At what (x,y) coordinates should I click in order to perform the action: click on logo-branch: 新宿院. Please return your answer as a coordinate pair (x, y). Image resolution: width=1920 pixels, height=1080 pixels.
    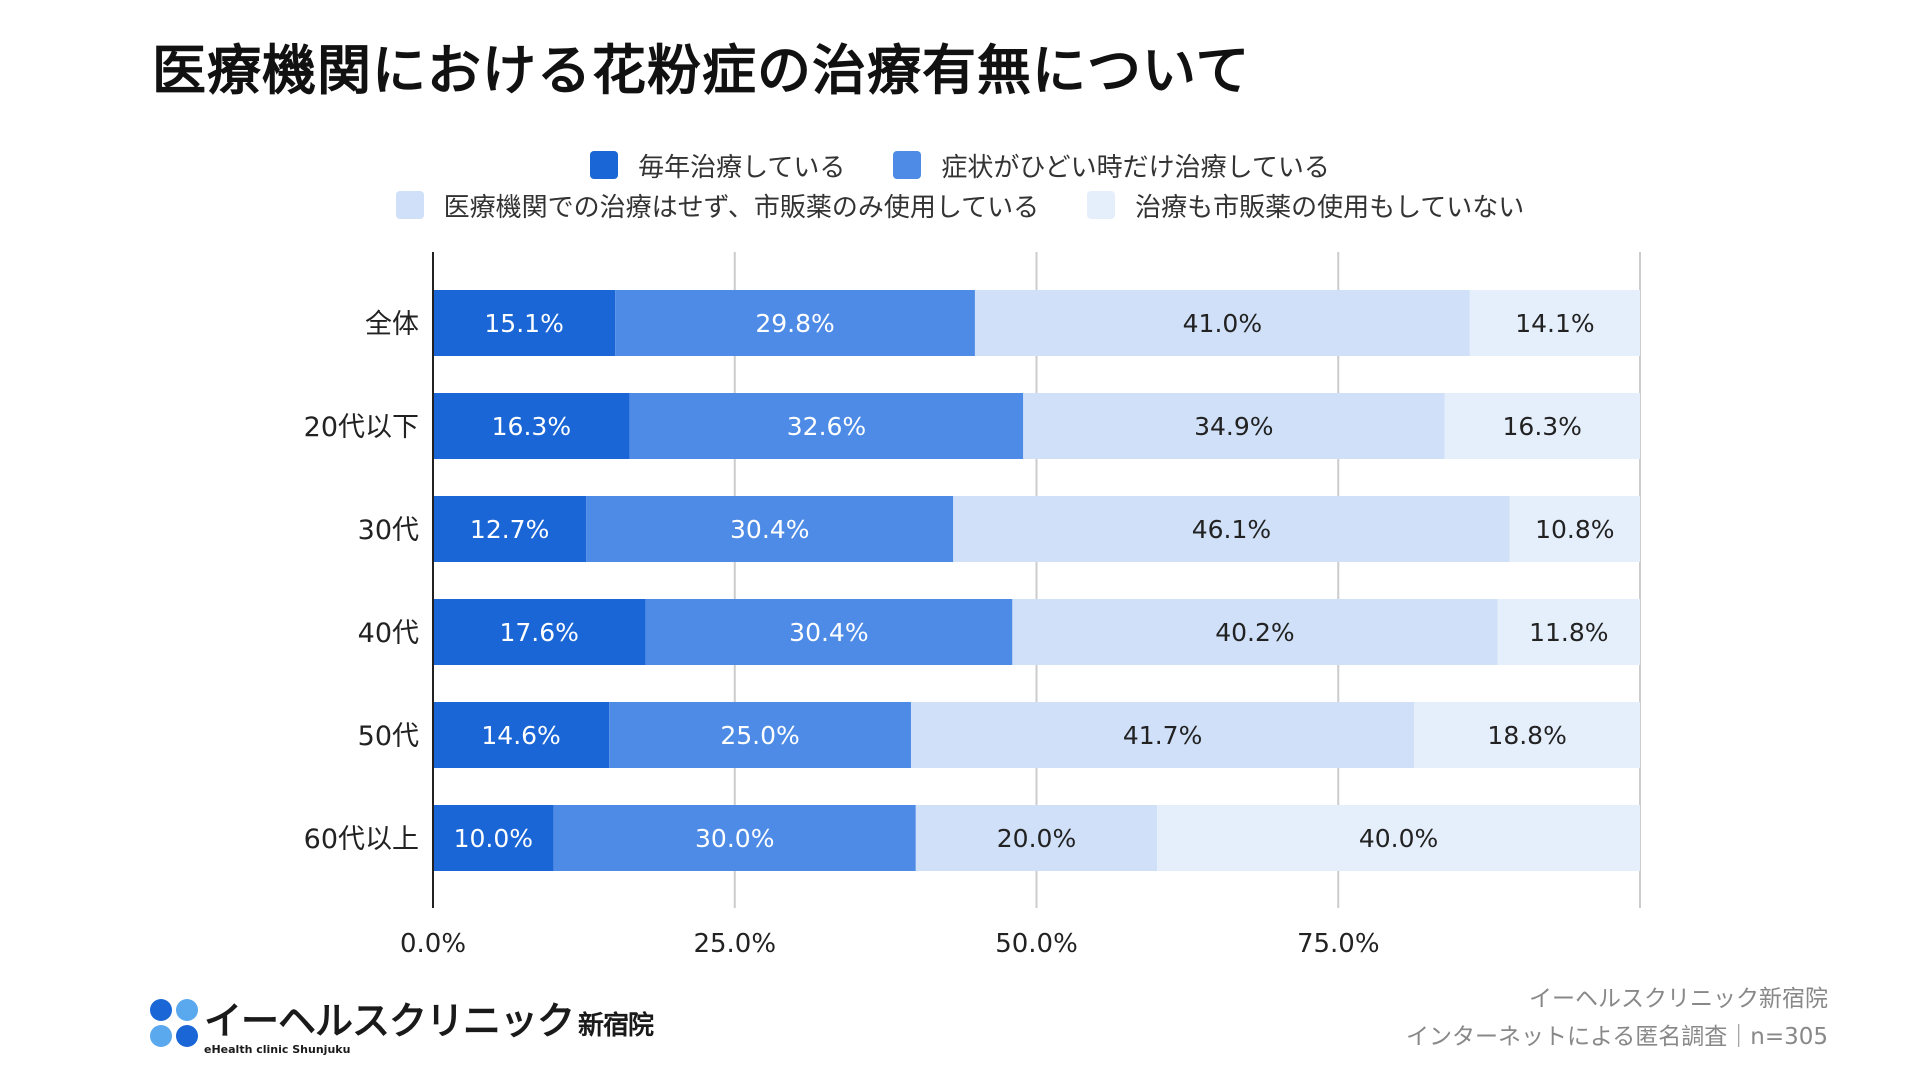
    Looking at the image, I should click on (616, 1026).